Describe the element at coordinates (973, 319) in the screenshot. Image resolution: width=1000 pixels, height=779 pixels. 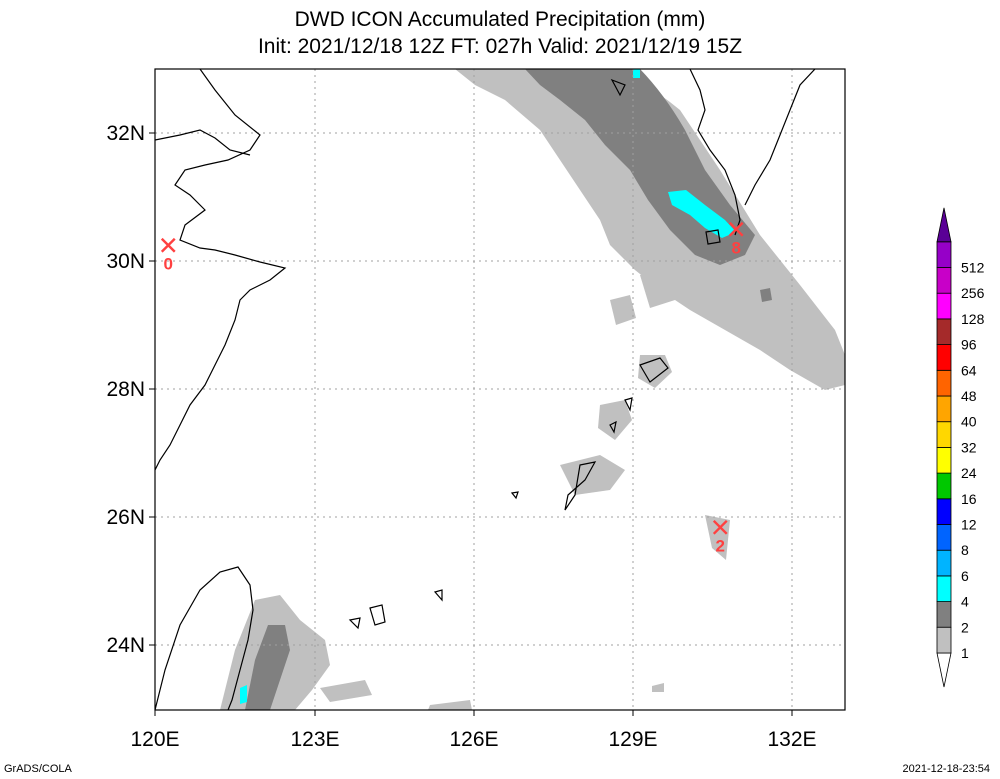
I see `colorbar-label: 128` at that location.